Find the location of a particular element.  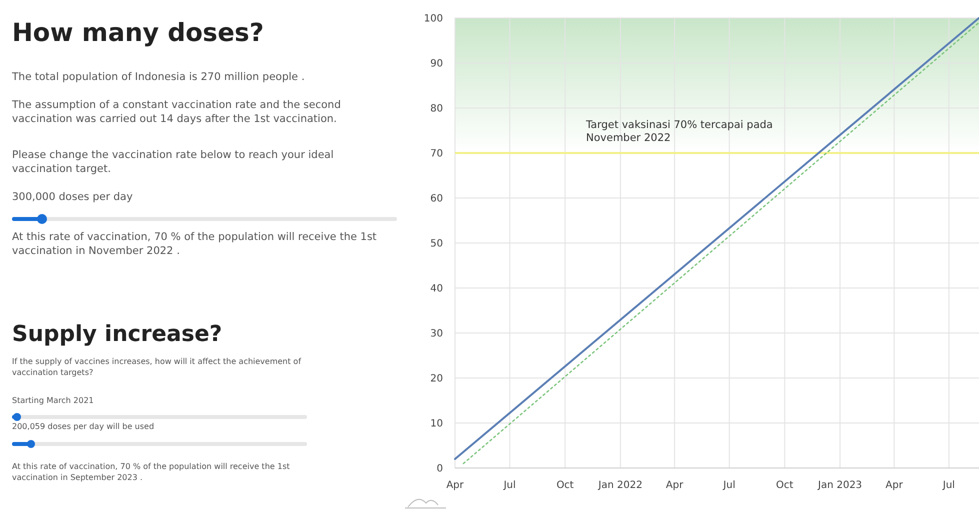

x-tick-label: Jan 2022 is located at coordinates (619, 485).